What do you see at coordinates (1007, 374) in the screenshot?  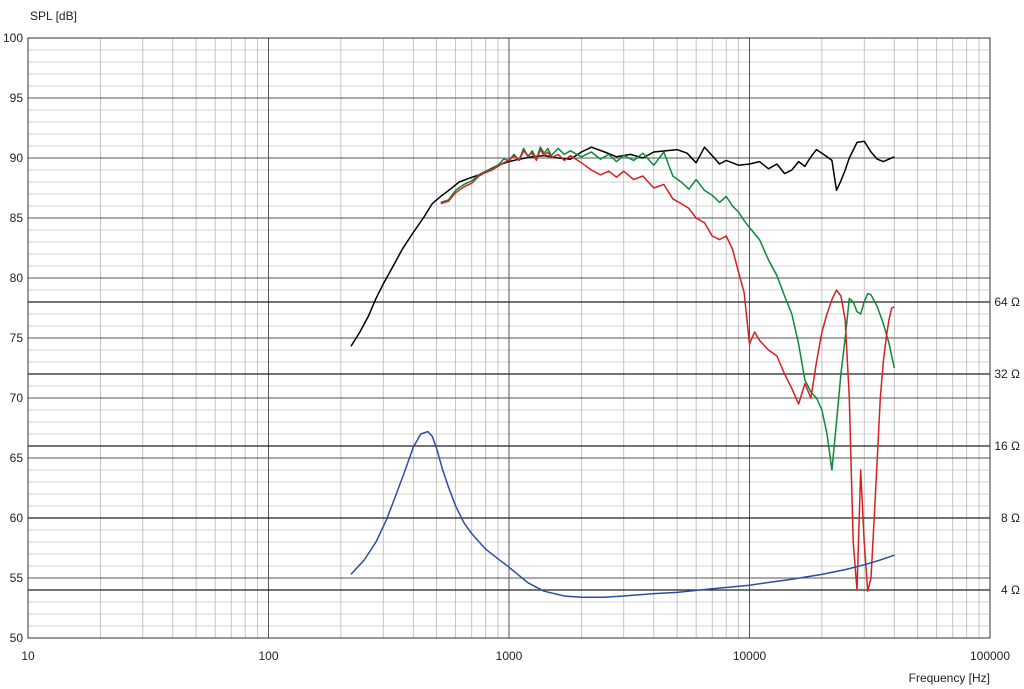 I see `impedance-tick-label: 32 Ω` at bounding box center [1007, 374].